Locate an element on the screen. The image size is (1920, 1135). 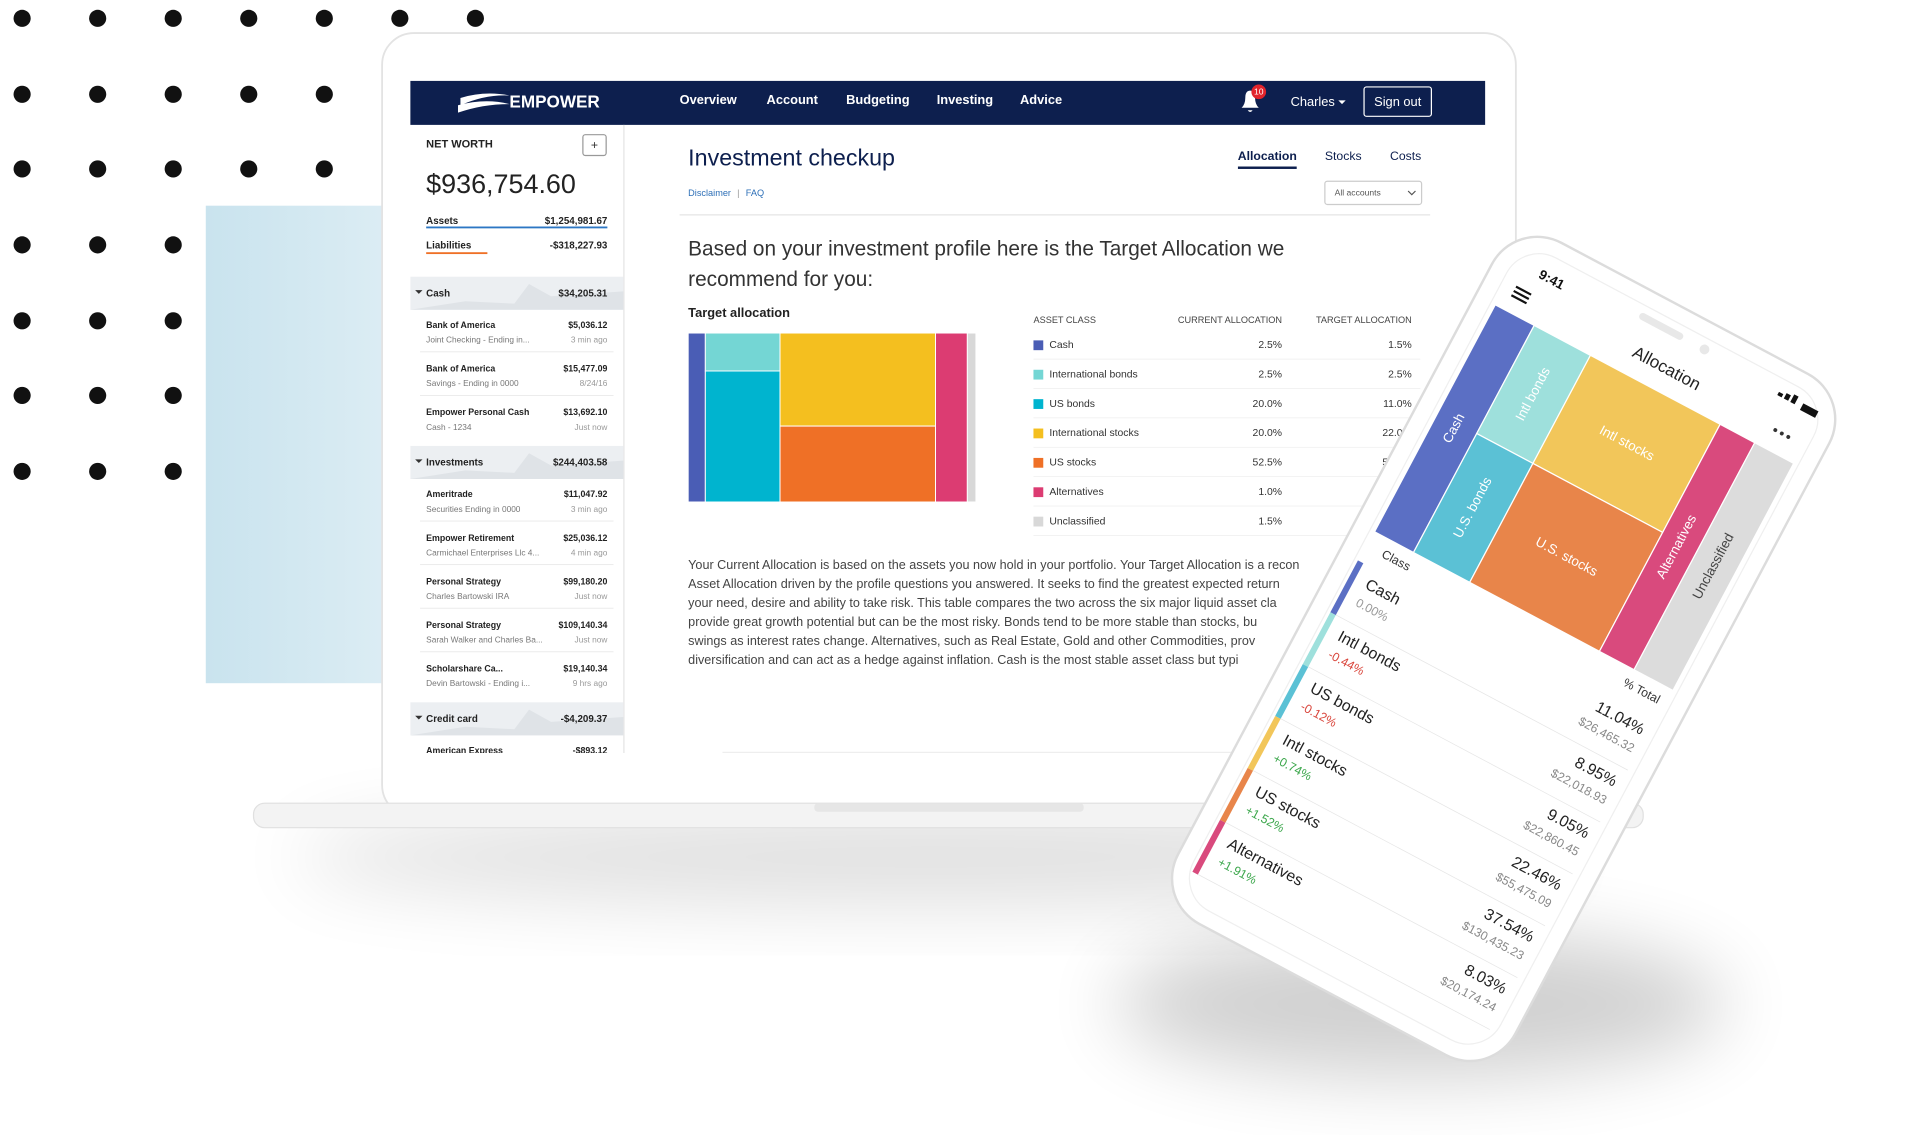
account-name: Empower Personal Cash is located at coordinates (477, 412).